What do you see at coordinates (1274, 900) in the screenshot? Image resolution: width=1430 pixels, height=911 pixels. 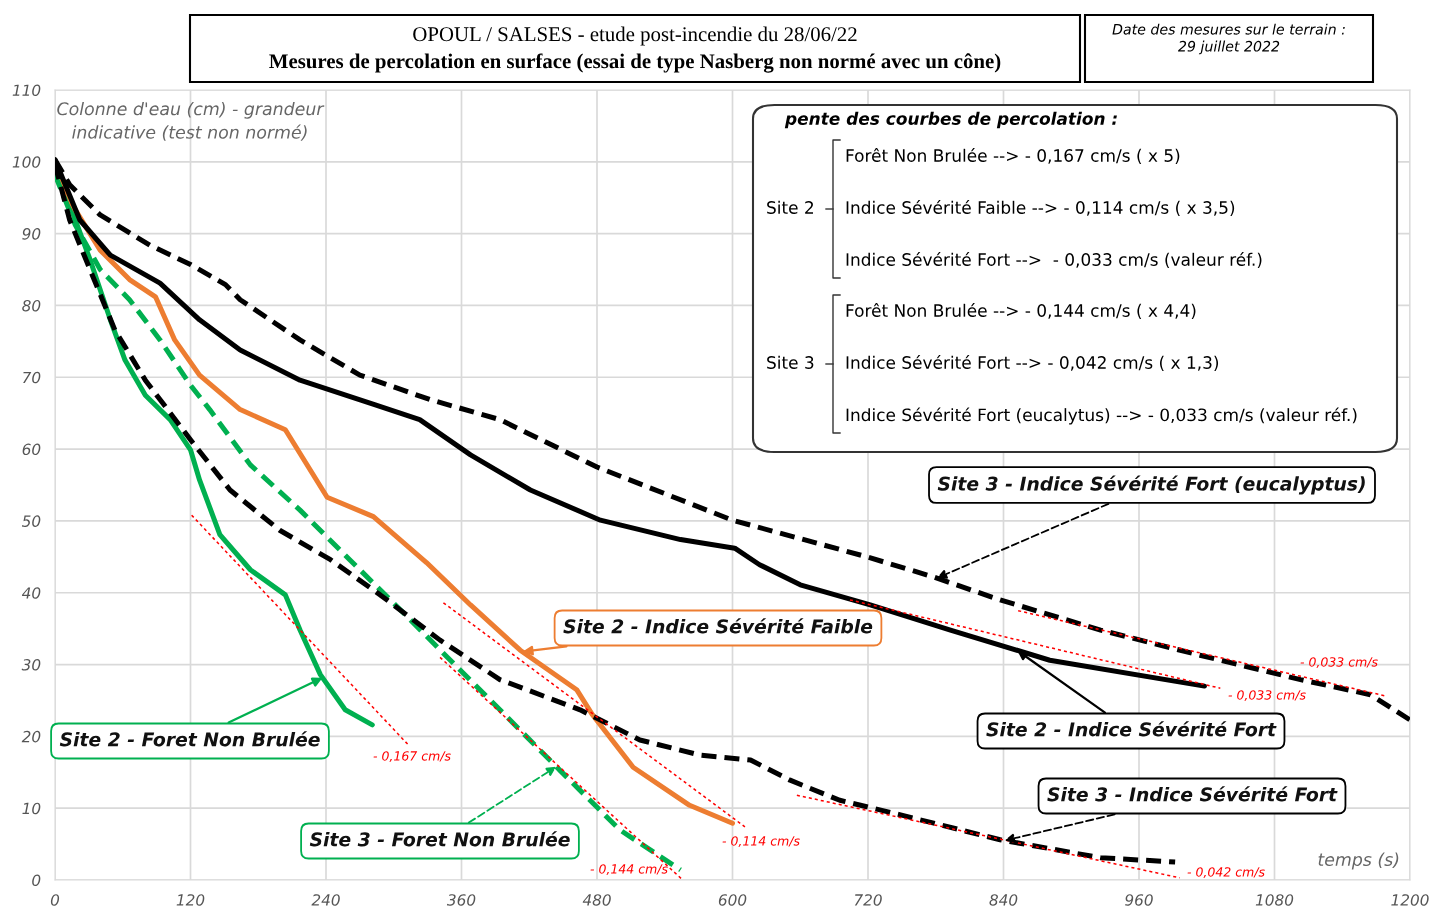 I see `x-tick-label: 1080` at bounding box center [1274, 900].